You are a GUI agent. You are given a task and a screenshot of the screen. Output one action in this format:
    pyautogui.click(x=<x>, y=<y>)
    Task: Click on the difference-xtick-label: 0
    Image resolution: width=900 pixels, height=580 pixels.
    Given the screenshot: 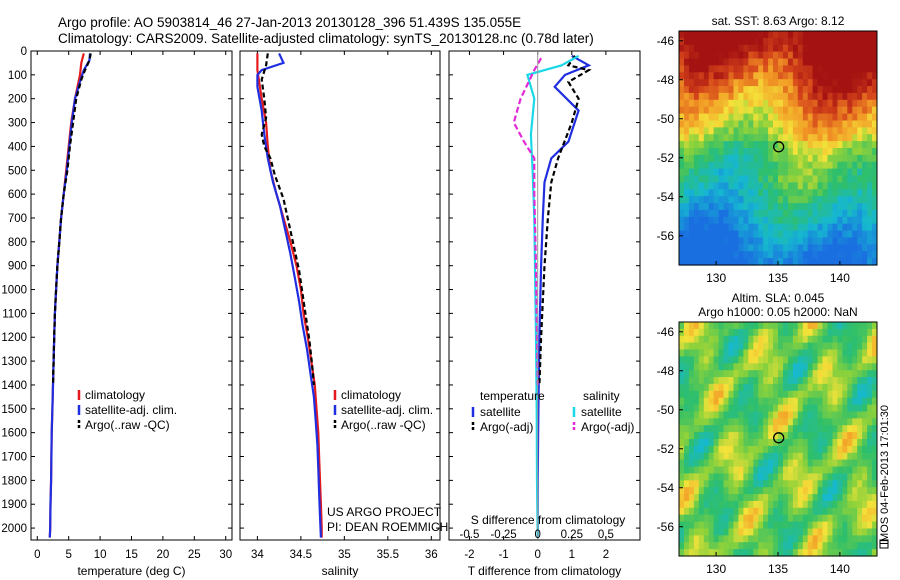 What is the action you would take?
    pyautogui.click(x=537, y=555)
    